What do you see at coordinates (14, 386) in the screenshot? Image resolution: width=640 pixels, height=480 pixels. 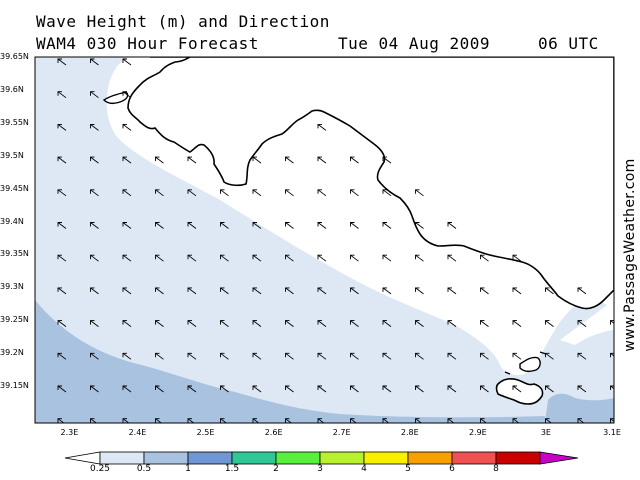 I see `latitude-label: 39.15N` at bounding box center [14, 386].